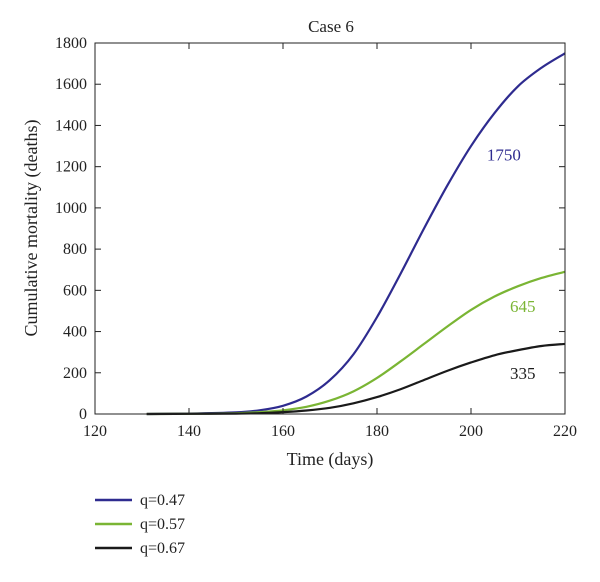 The image size is (600, 582). Describe the element at coordinates (330, 459) in the screenshot. I see `x-axis-label: Time (days)` at that location.